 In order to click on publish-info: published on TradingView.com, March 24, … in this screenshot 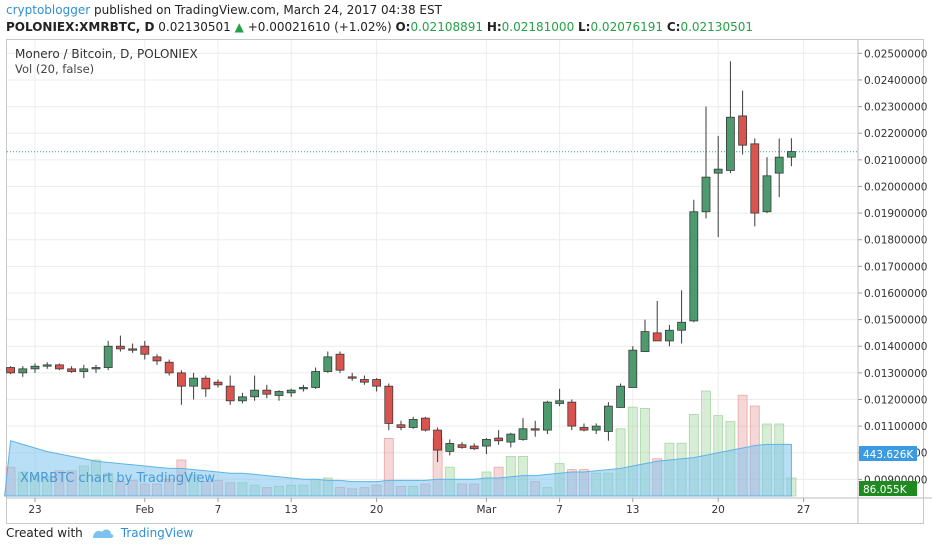, I will do `click(267, 10)`.